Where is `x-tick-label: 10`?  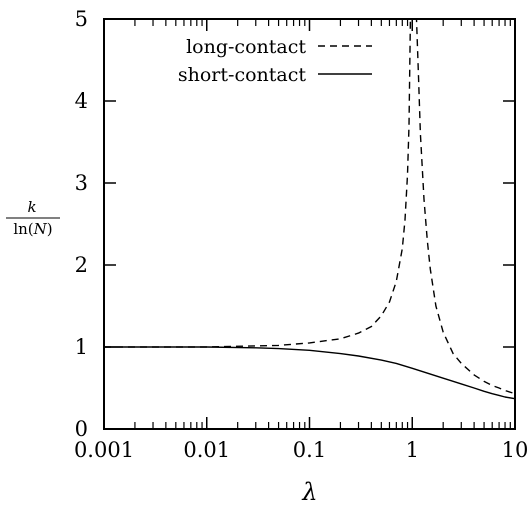
x-tick-label: 10 is located at coordinates (515, 450).